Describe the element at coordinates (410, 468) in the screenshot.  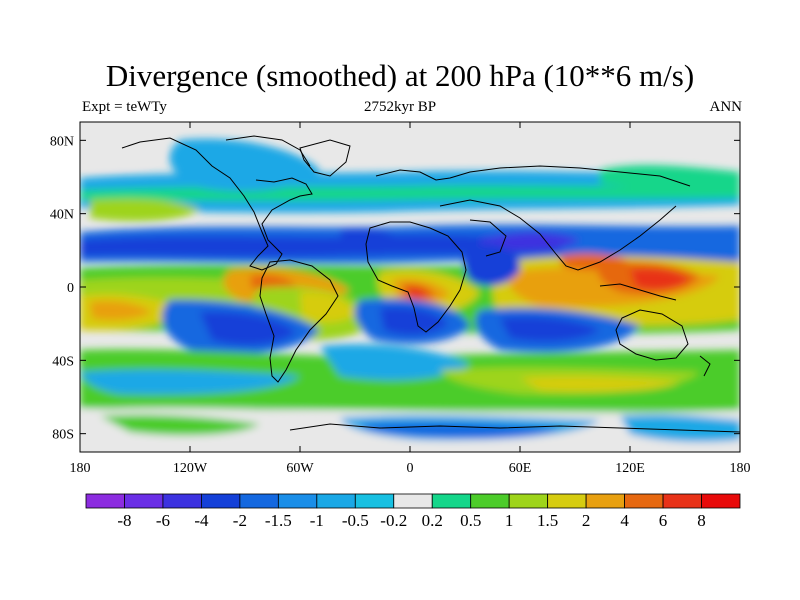
I see `x-tick-label: 0` at that location.